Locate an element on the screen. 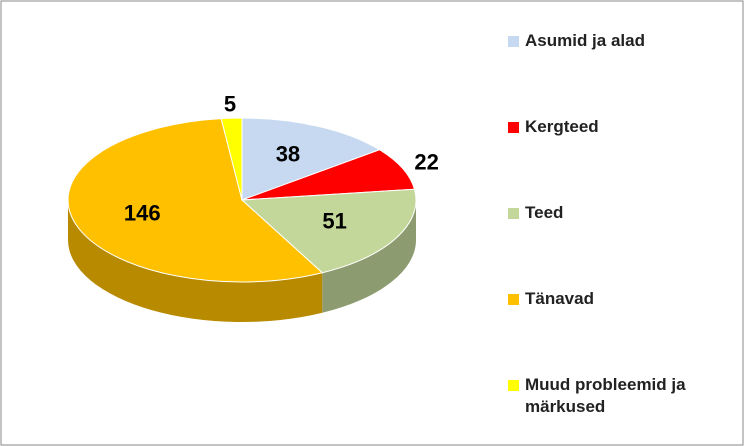 The height and width of the screenshot is (446, 744). legend-label: Muud probleemid ja märkused is located at coordinates (605, 395).